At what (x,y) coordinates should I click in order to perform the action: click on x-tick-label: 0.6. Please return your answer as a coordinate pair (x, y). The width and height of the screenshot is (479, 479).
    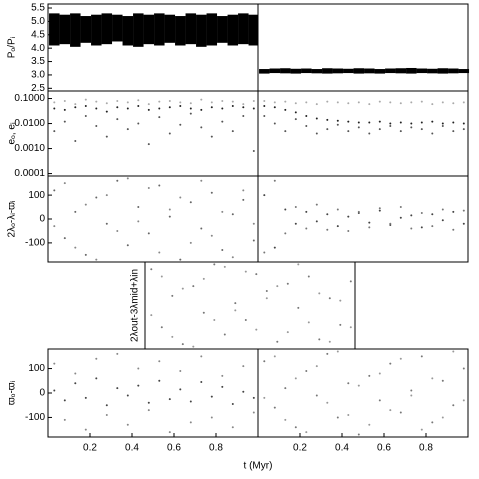
    Looking at the image, I should click on (384, 448).